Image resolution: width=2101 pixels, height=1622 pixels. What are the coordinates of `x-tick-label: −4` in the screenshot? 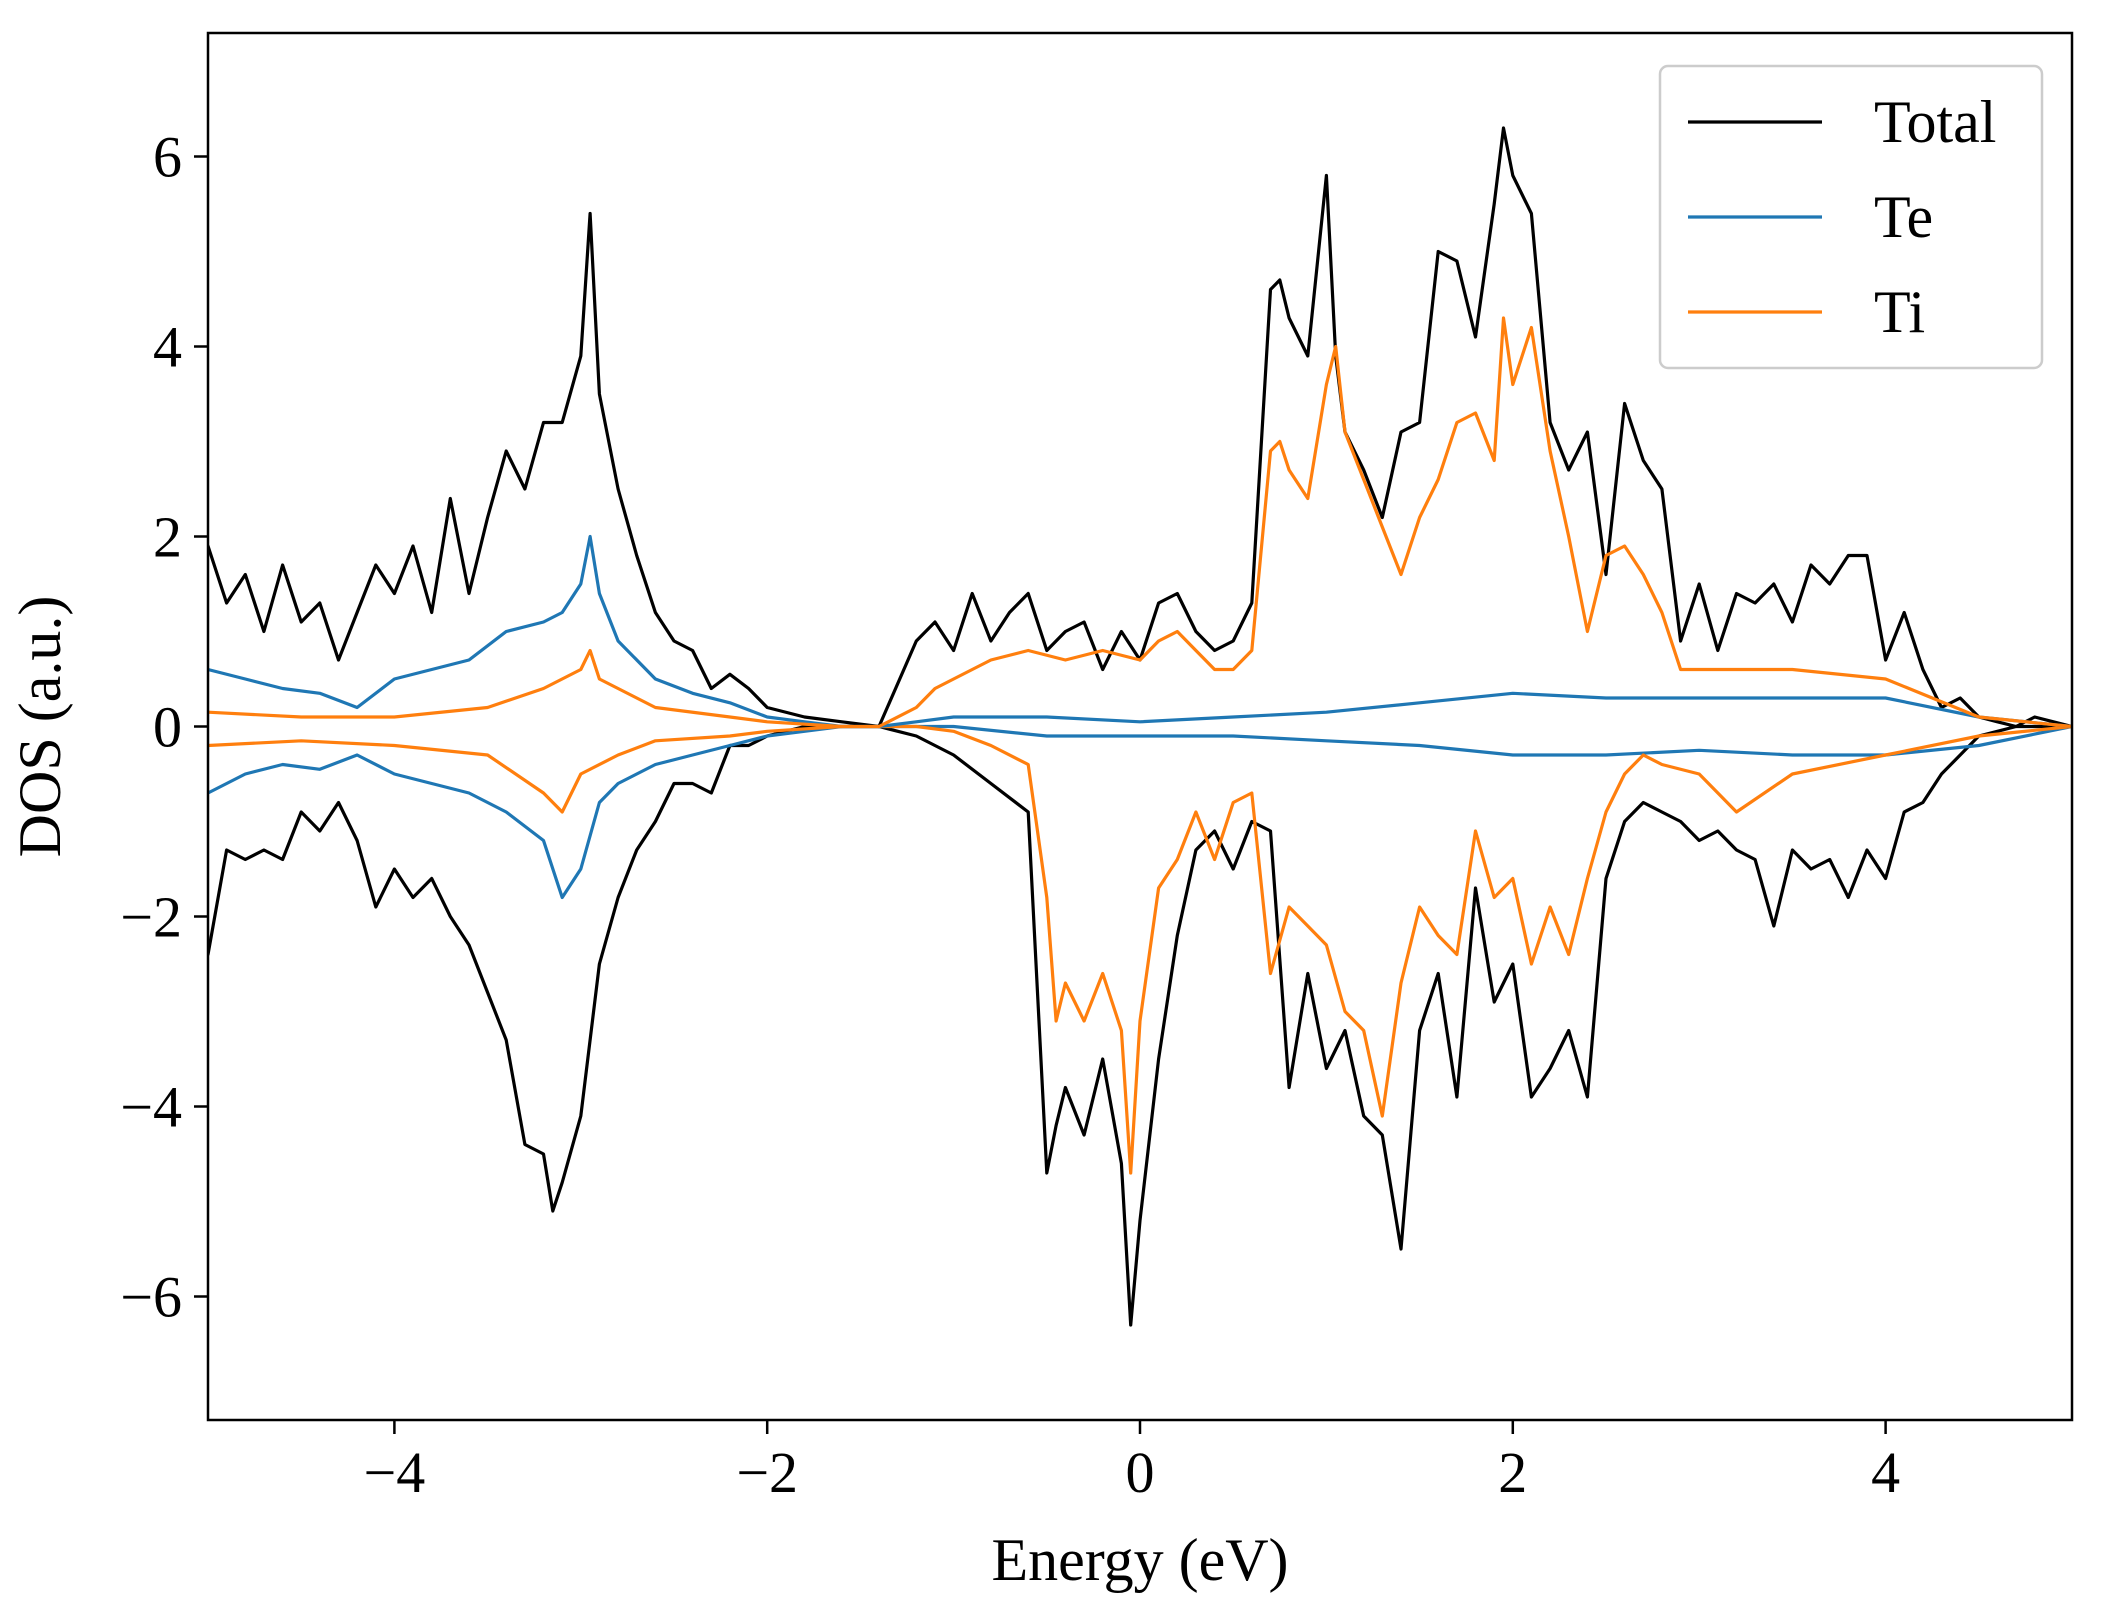 It's located at (395, 1472).